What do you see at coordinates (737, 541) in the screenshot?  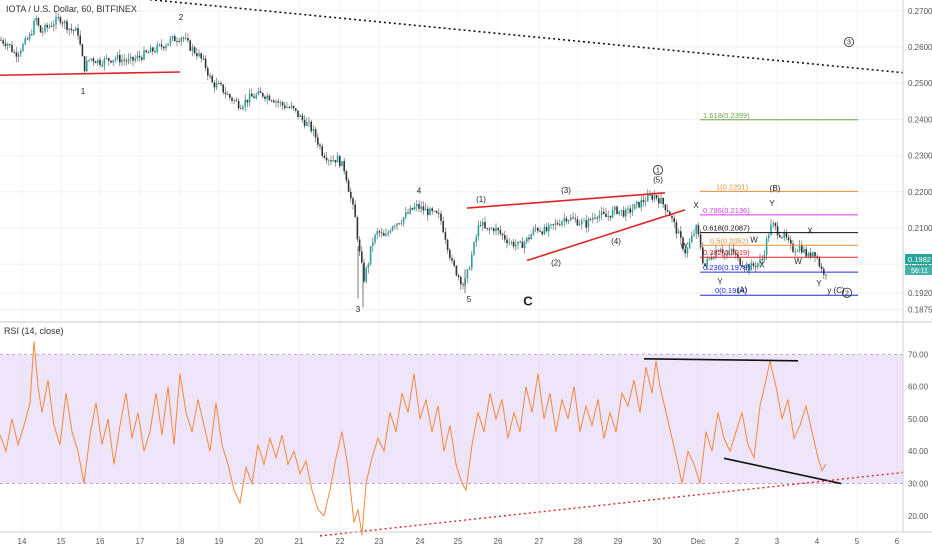 I see `time-tick-label: 2` at bounding box center [737, 541].